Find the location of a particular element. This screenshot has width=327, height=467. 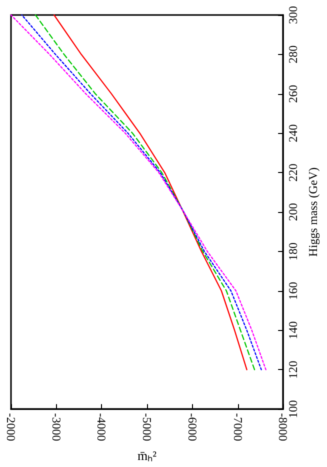

x-tick-label: -5000 is located at coordinates (147, 427).